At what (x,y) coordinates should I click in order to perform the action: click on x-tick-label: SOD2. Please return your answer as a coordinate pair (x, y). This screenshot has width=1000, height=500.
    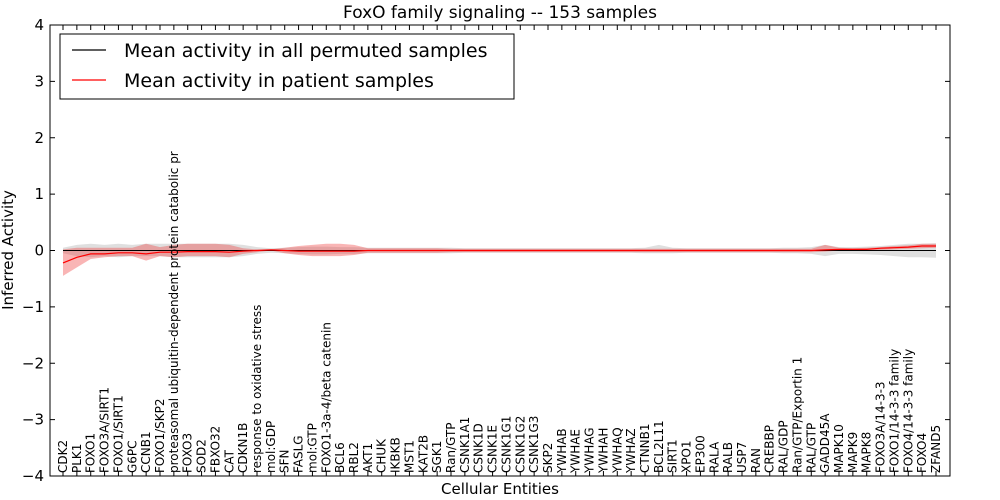
    Looking at the image, I should click on (202, 456).